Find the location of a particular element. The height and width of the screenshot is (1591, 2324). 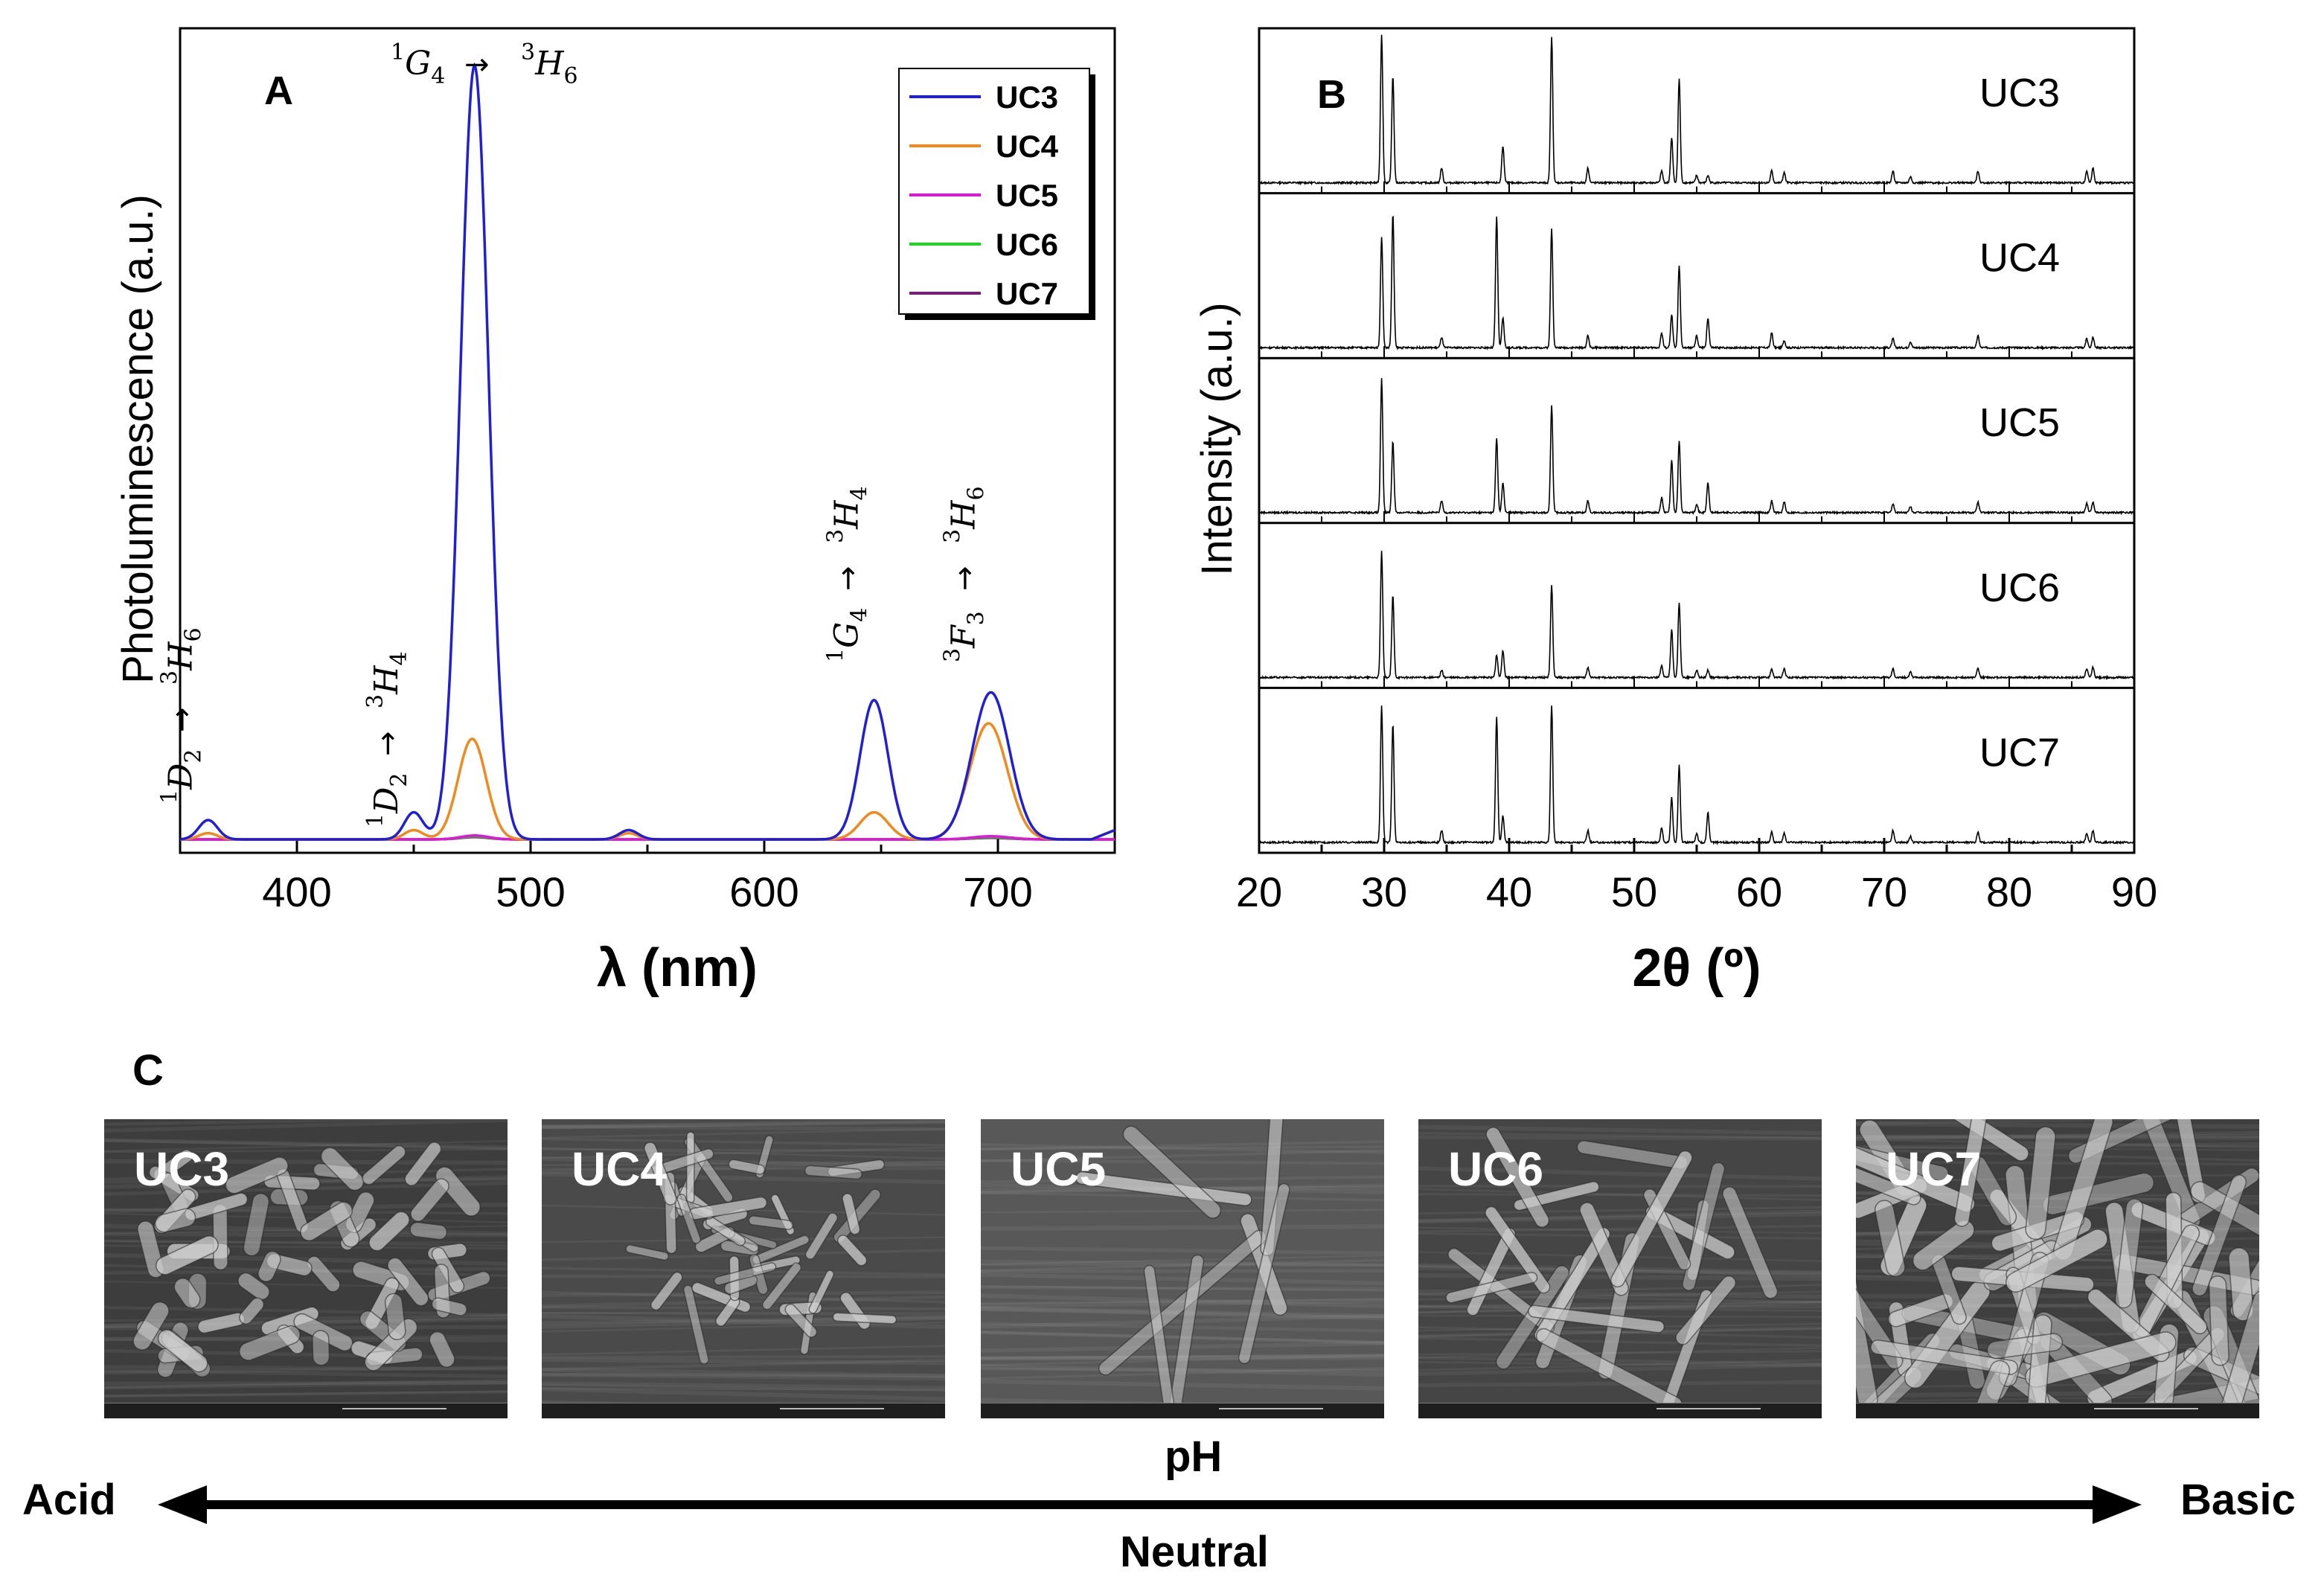

panel-a-y-axis-label: Photoluminescence (a.u.) is located at coordinates (138, 439).